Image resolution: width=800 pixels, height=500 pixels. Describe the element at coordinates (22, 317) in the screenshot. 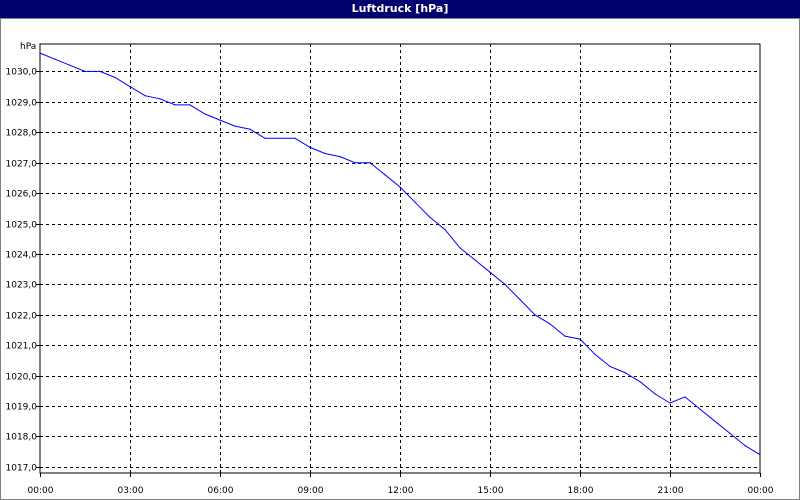

I see `y-tick-label: 1022,0` at that location.